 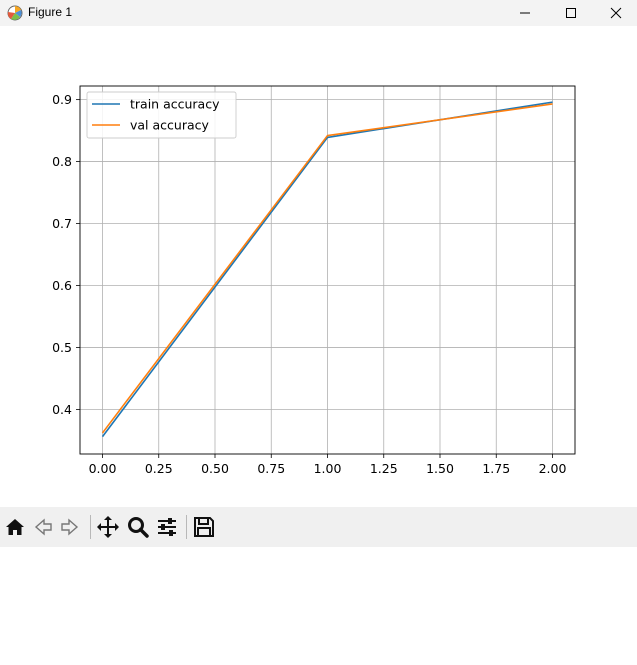 What do you see at coordinates (271, 468) in the screenshot?
I see `x-tick-label: 0.75` at bounding box center [271, 468].